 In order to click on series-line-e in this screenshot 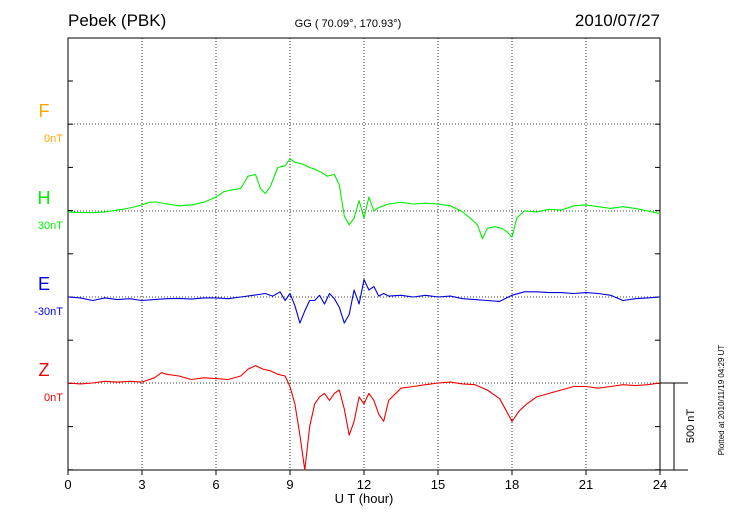, I will do `click(364, 301)`.